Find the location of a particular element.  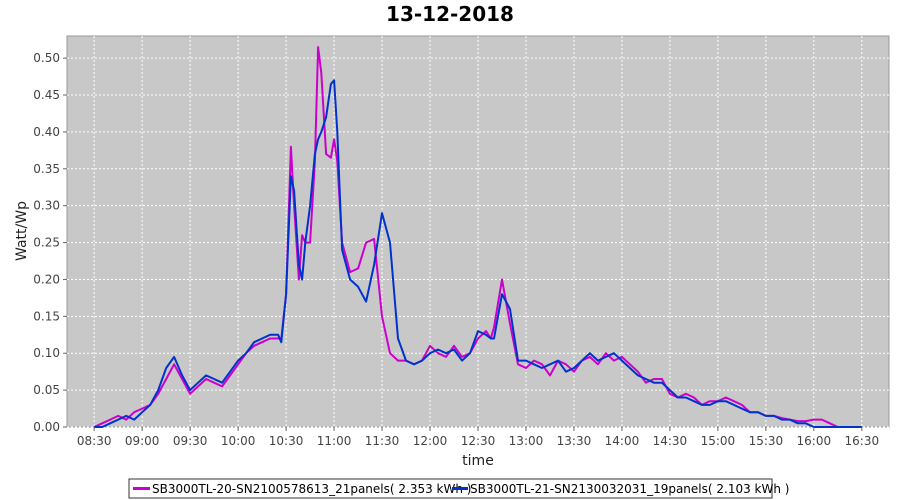

x-tick-label: 15:30 is located at coordinates (766, 441).